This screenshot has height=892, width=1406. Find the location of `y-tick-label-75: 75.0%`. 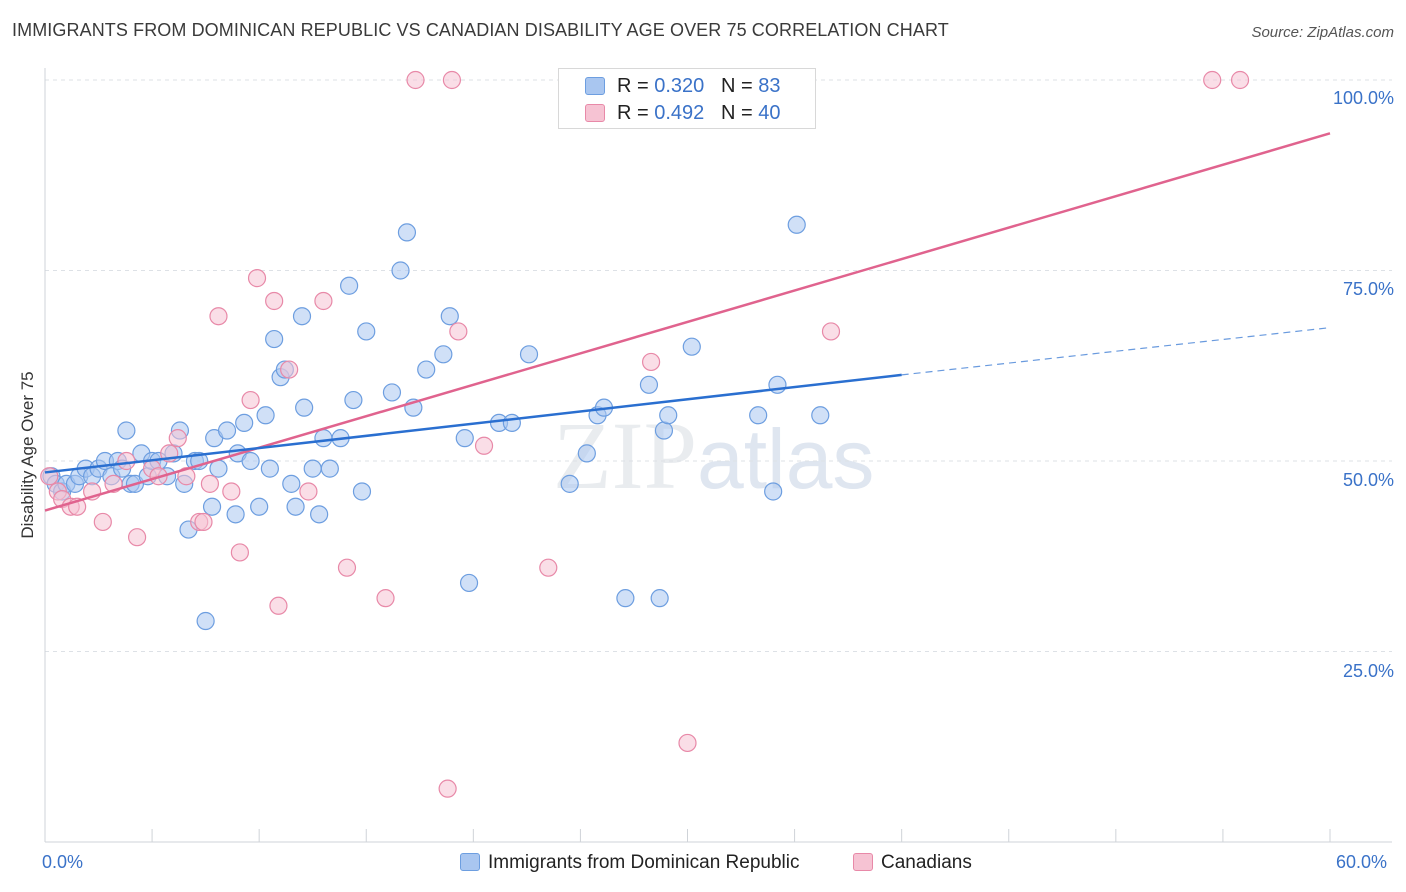

y-tick-label-75: 75.0% is located at coordinates (1368, 289).